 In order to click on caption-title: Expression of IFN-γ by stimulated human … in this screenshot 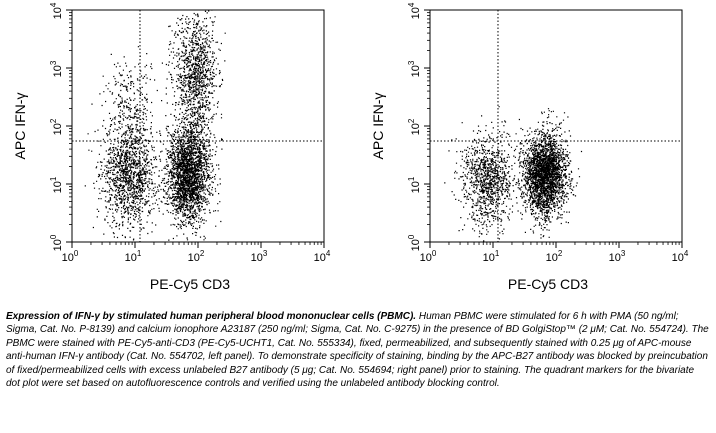, I will do `click(211, 316)`.